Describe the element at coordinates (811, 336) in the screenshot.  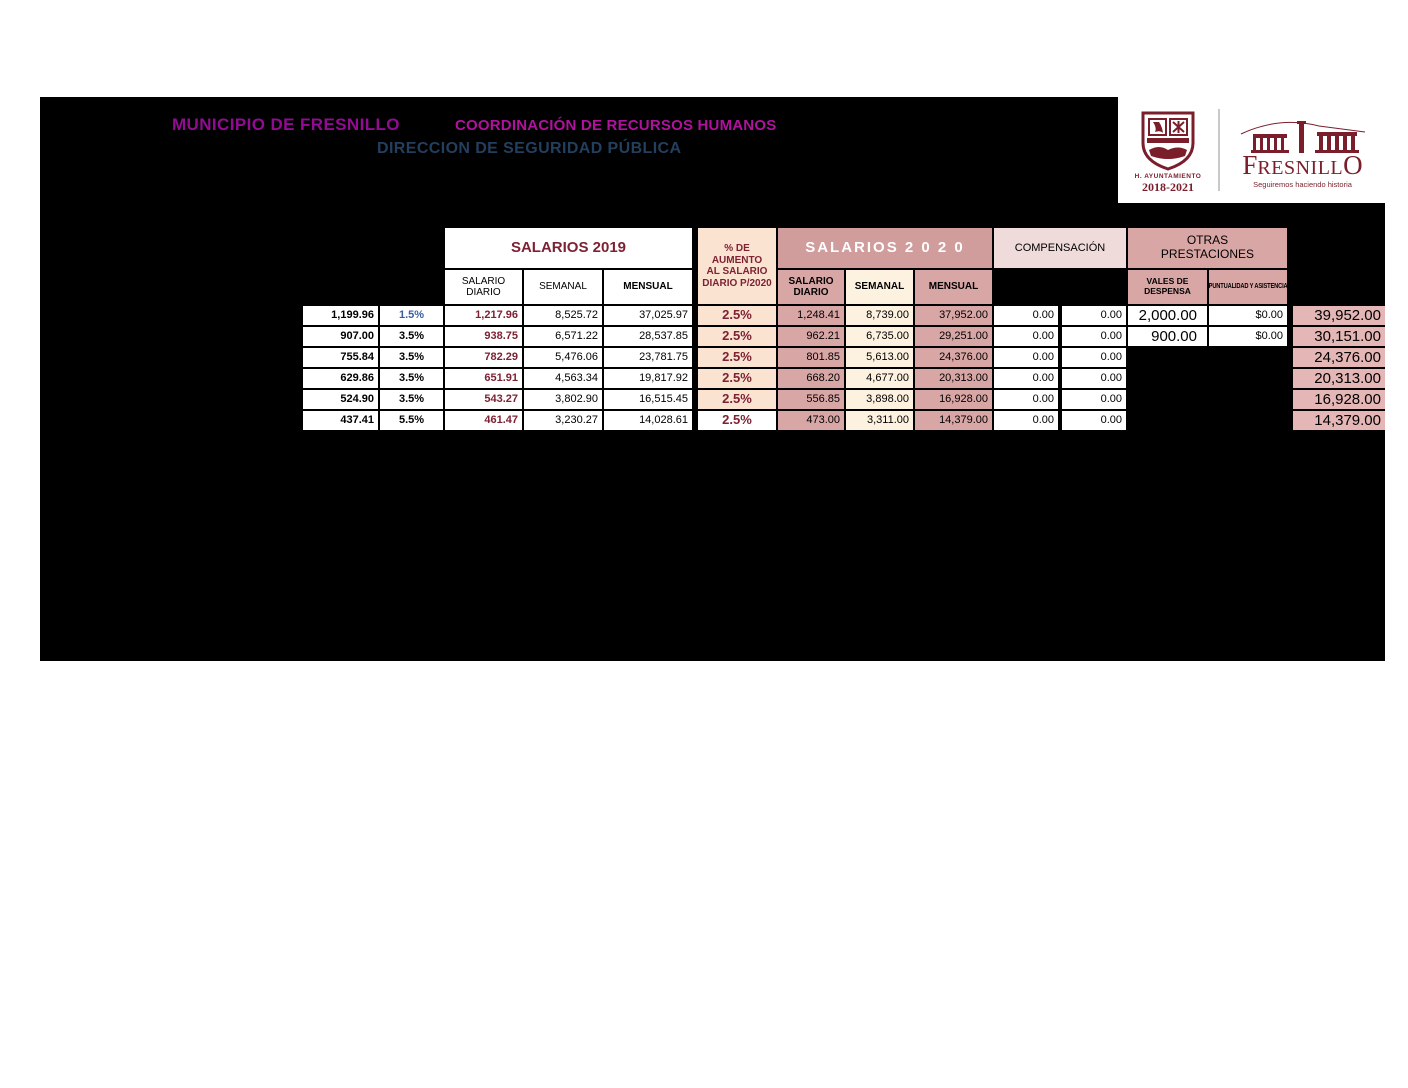
I see `cell-salario-diario-2020: 962.21` at that location.